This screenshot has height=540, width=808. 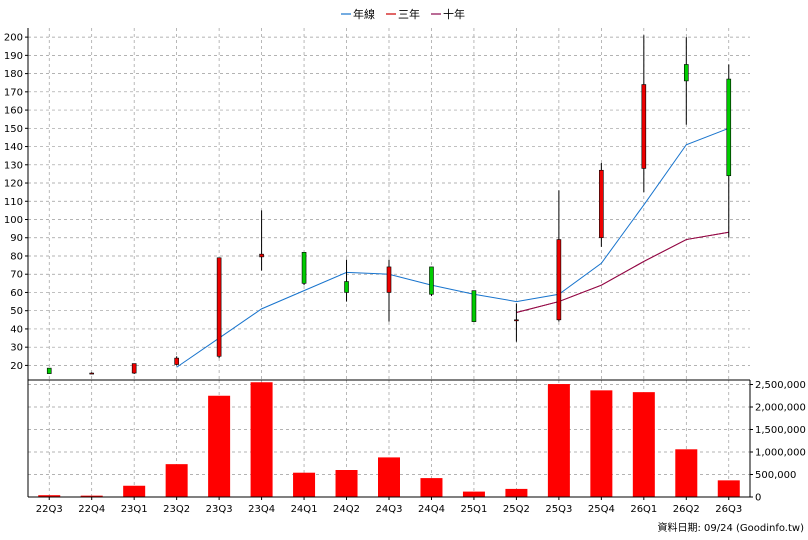 I want to click on x-tick-label: 22Q3, so click(x=49, y=509).